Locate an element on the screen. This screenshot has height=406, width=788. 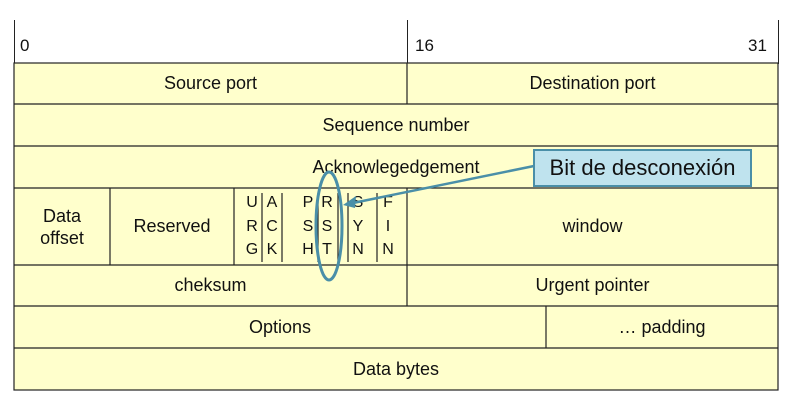
flag-ack-letter-2: C is located at coordinates (272, 226).